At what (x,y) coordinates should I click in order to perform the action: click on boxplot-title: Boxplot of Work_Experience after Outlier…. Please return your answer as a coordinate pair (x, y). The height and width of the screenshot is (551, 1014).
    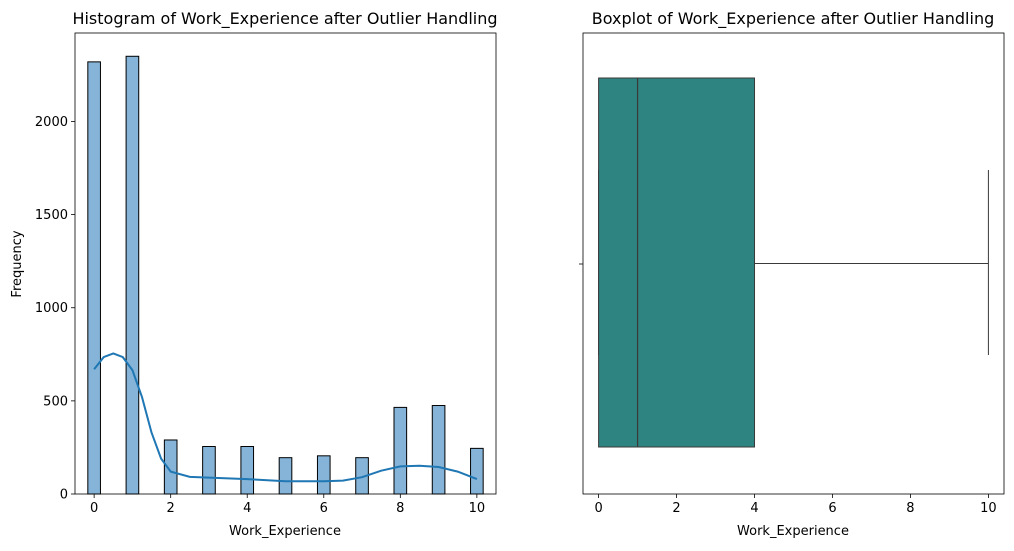
    Looking at the image, I should click on (793, 19).